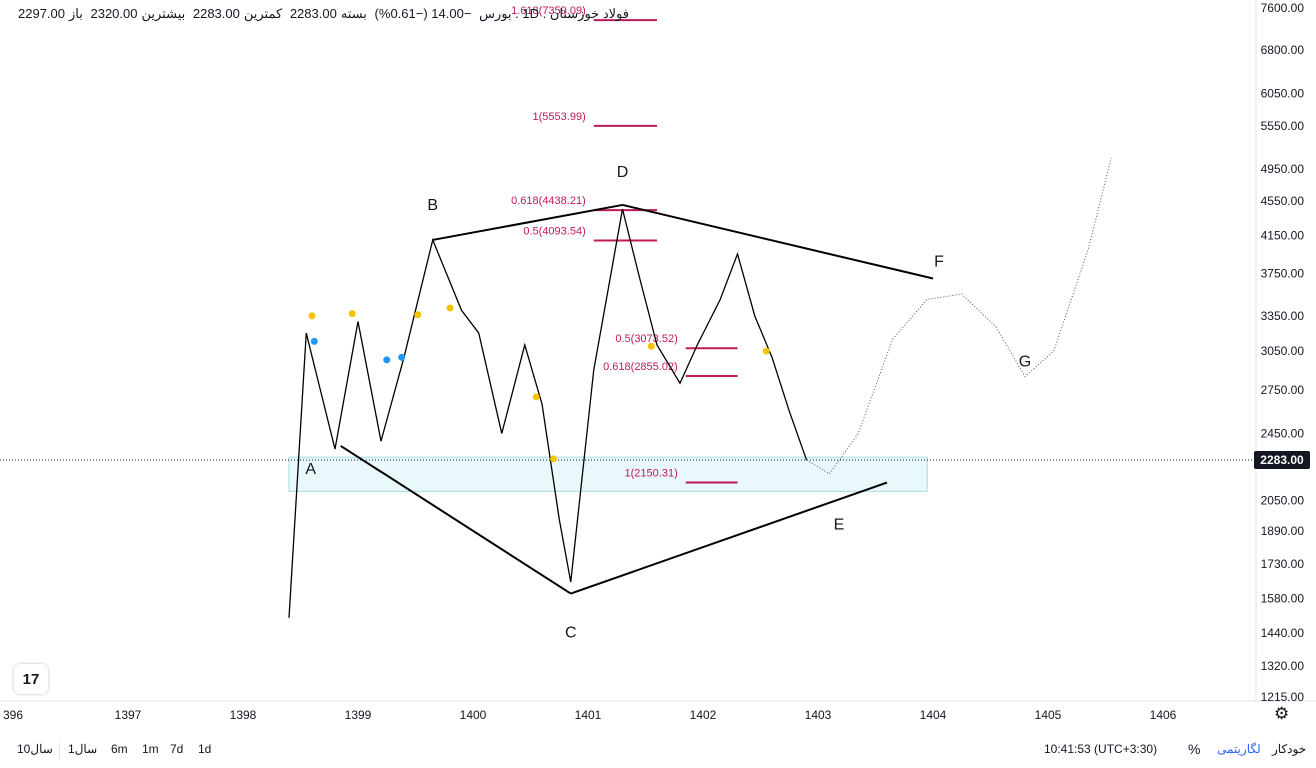 The image size is (1316, 768). Describe the element at coordinates (310, 469) in the screenshot. I see `pattern-label: A` at that location.